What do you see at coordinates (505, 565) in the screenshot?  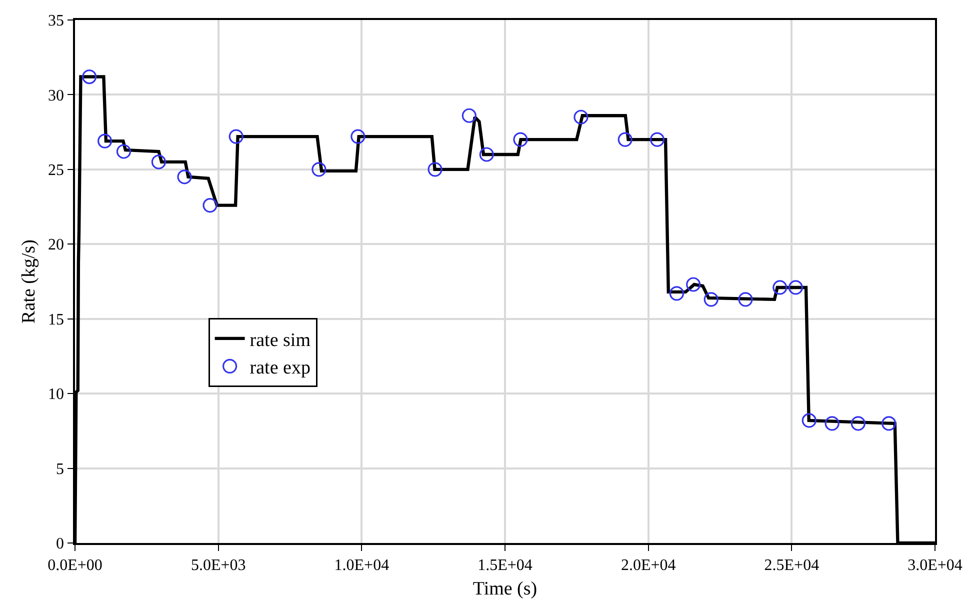 I see `x-tick-label: 1.5E+04` at bounding box center [505, 565].